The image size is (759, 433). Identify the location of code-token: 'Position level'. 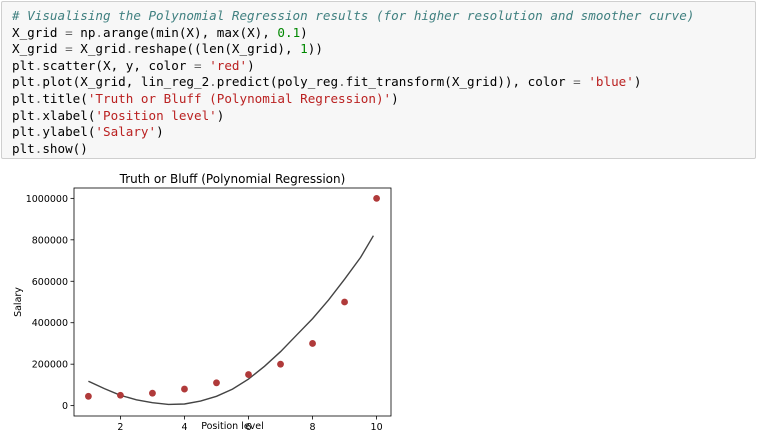
(156, 115).